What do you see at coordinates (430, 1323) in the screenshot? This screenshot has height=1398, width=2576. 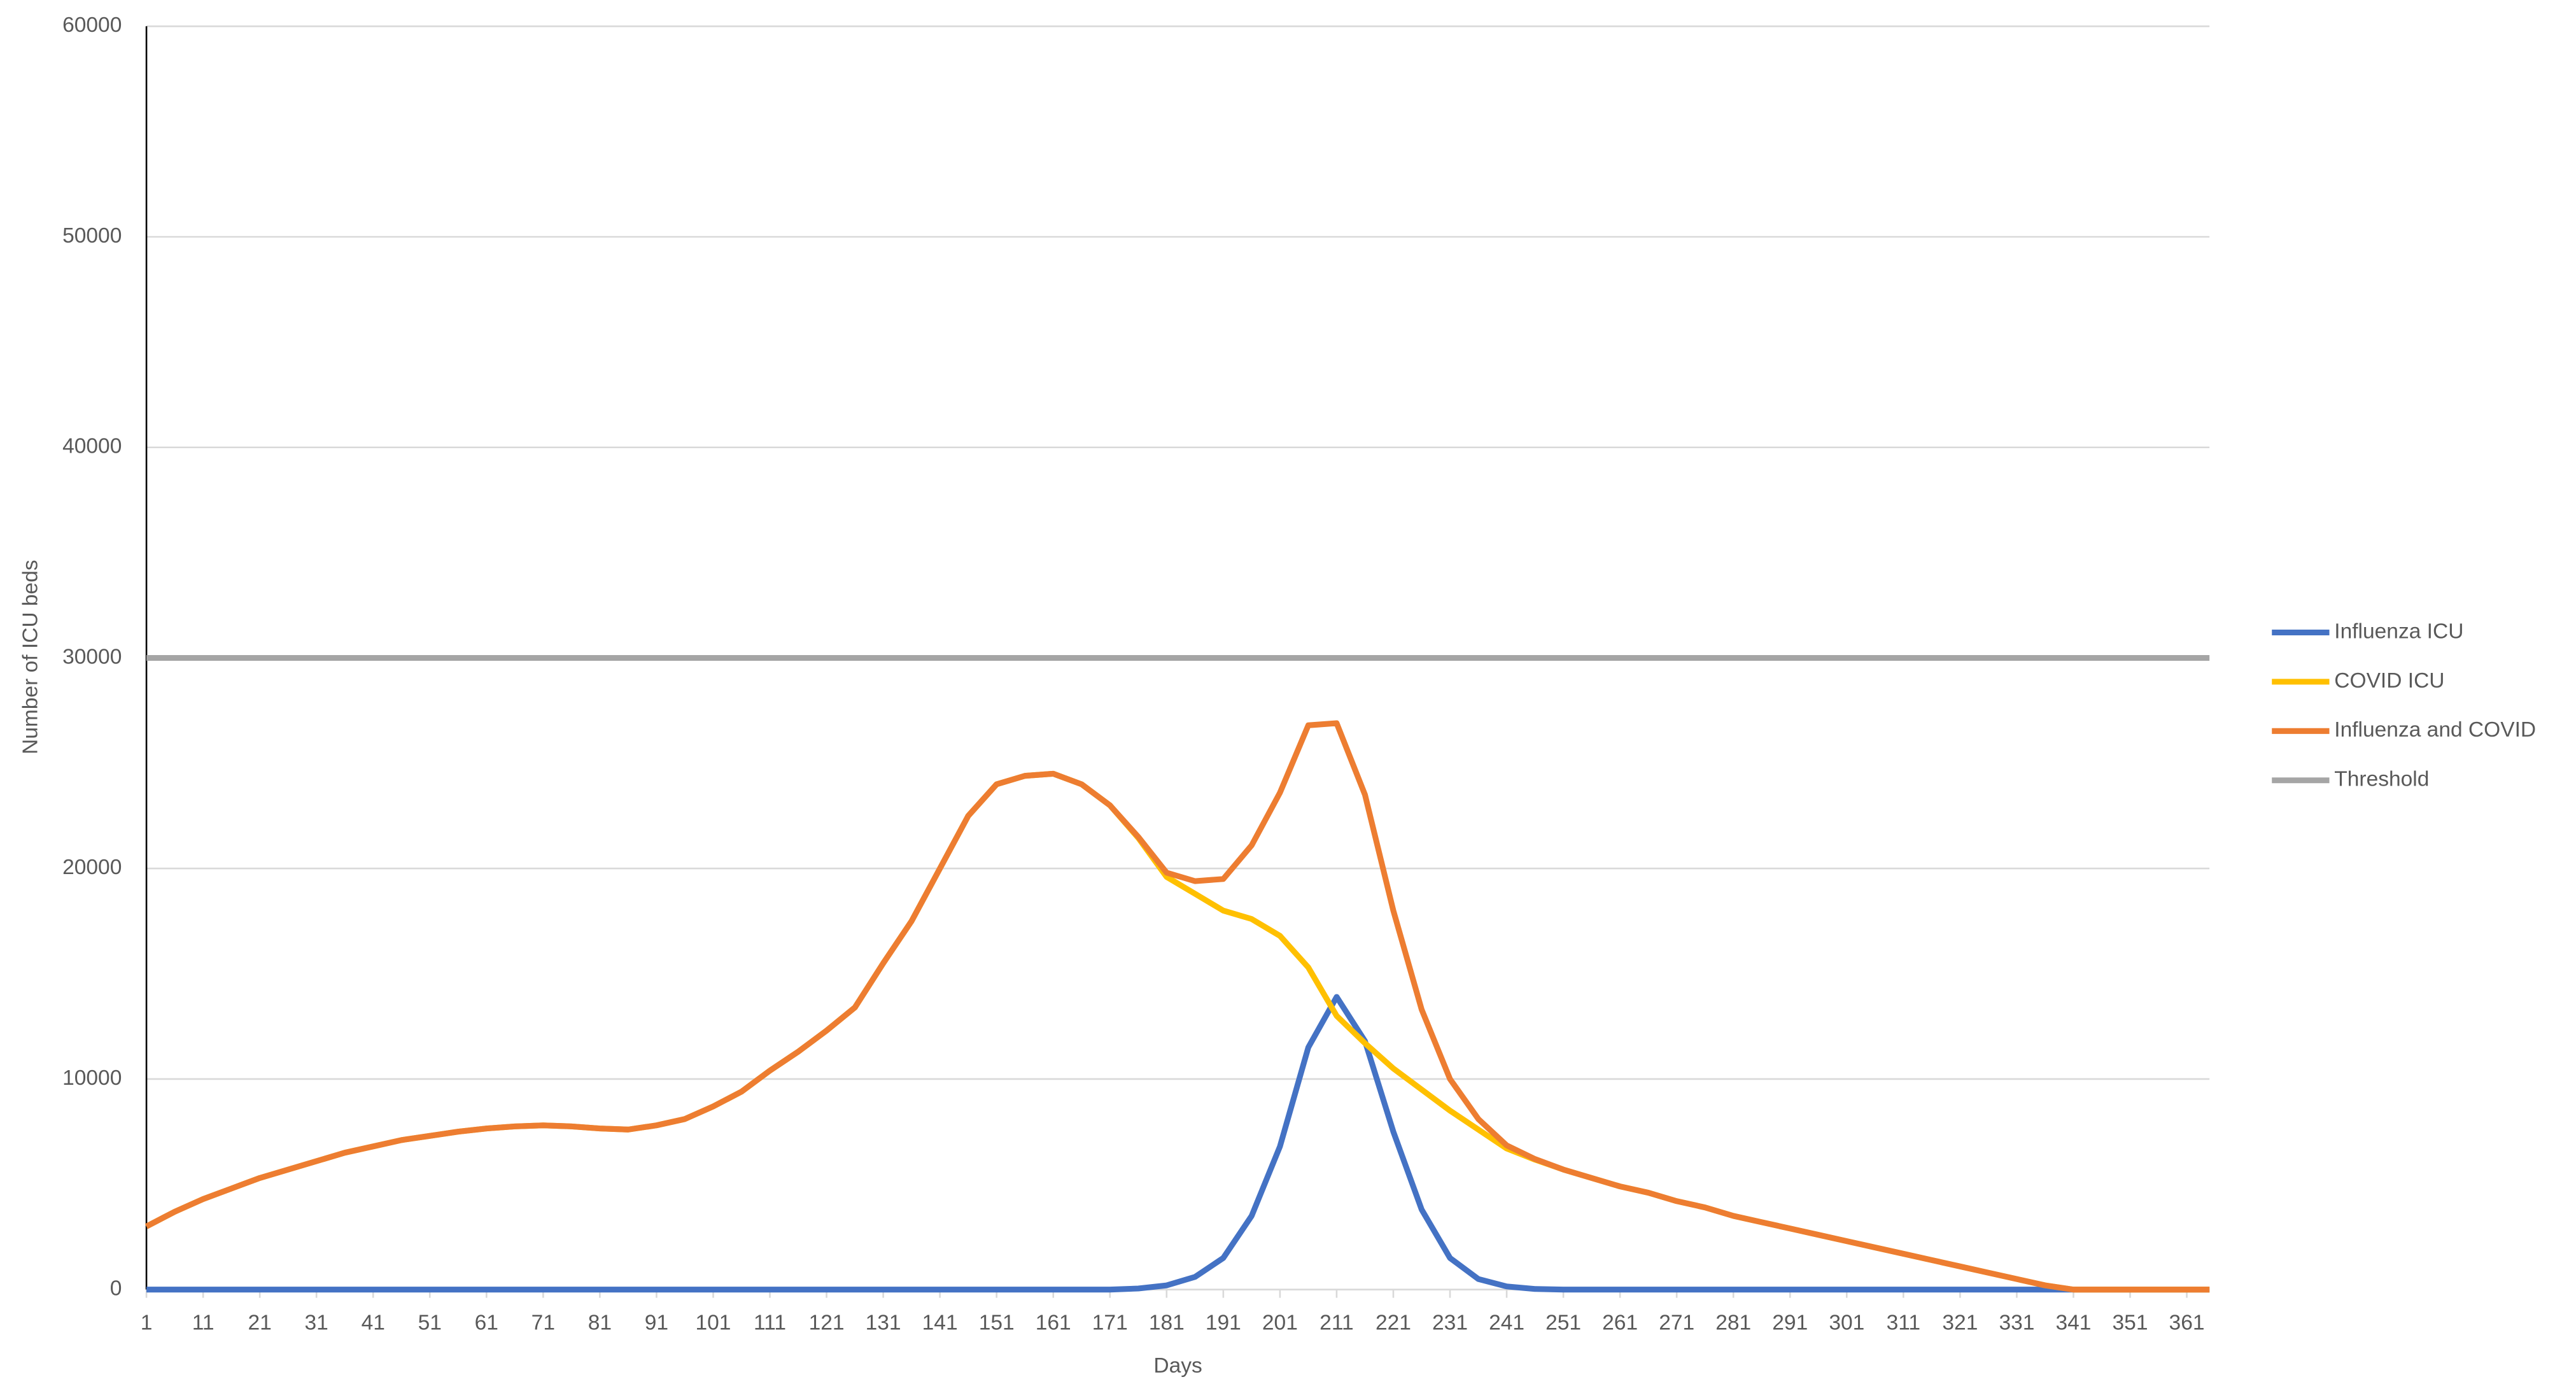 I see `x-tick-label: 51` at bounding box center [430, 1323].